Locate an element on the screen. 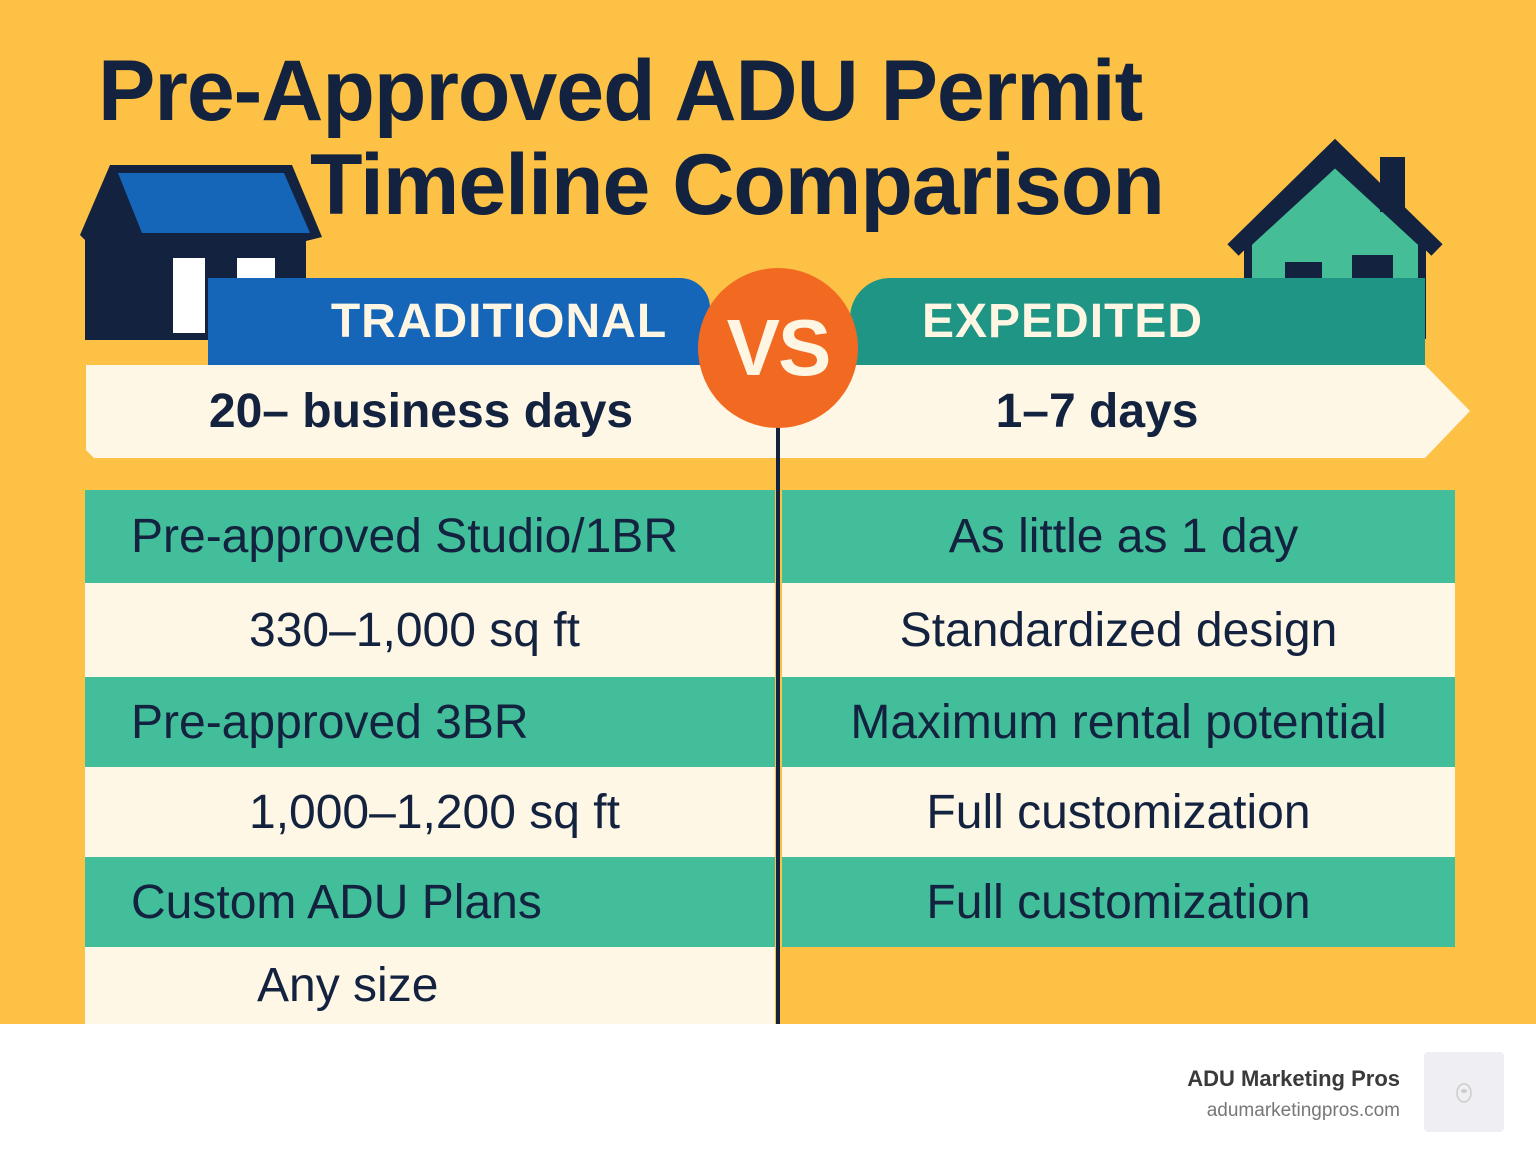  bear-logo-icon is located at coordinates (1464, 1093).